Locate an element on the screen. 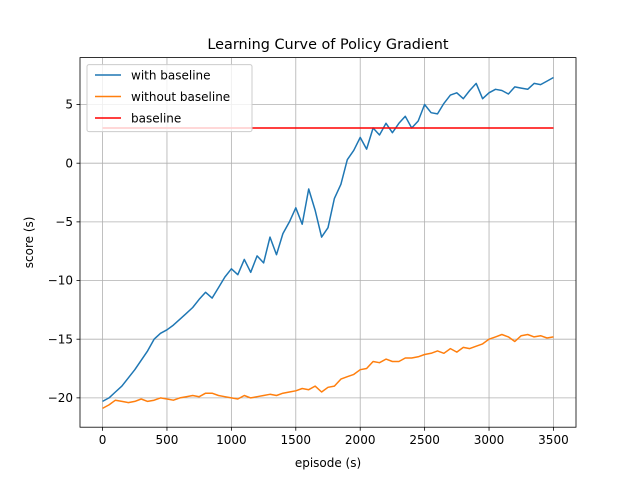 This screenshot has height=480, width=640. x-tick-label: 0 is located at coordinates (103, 440).